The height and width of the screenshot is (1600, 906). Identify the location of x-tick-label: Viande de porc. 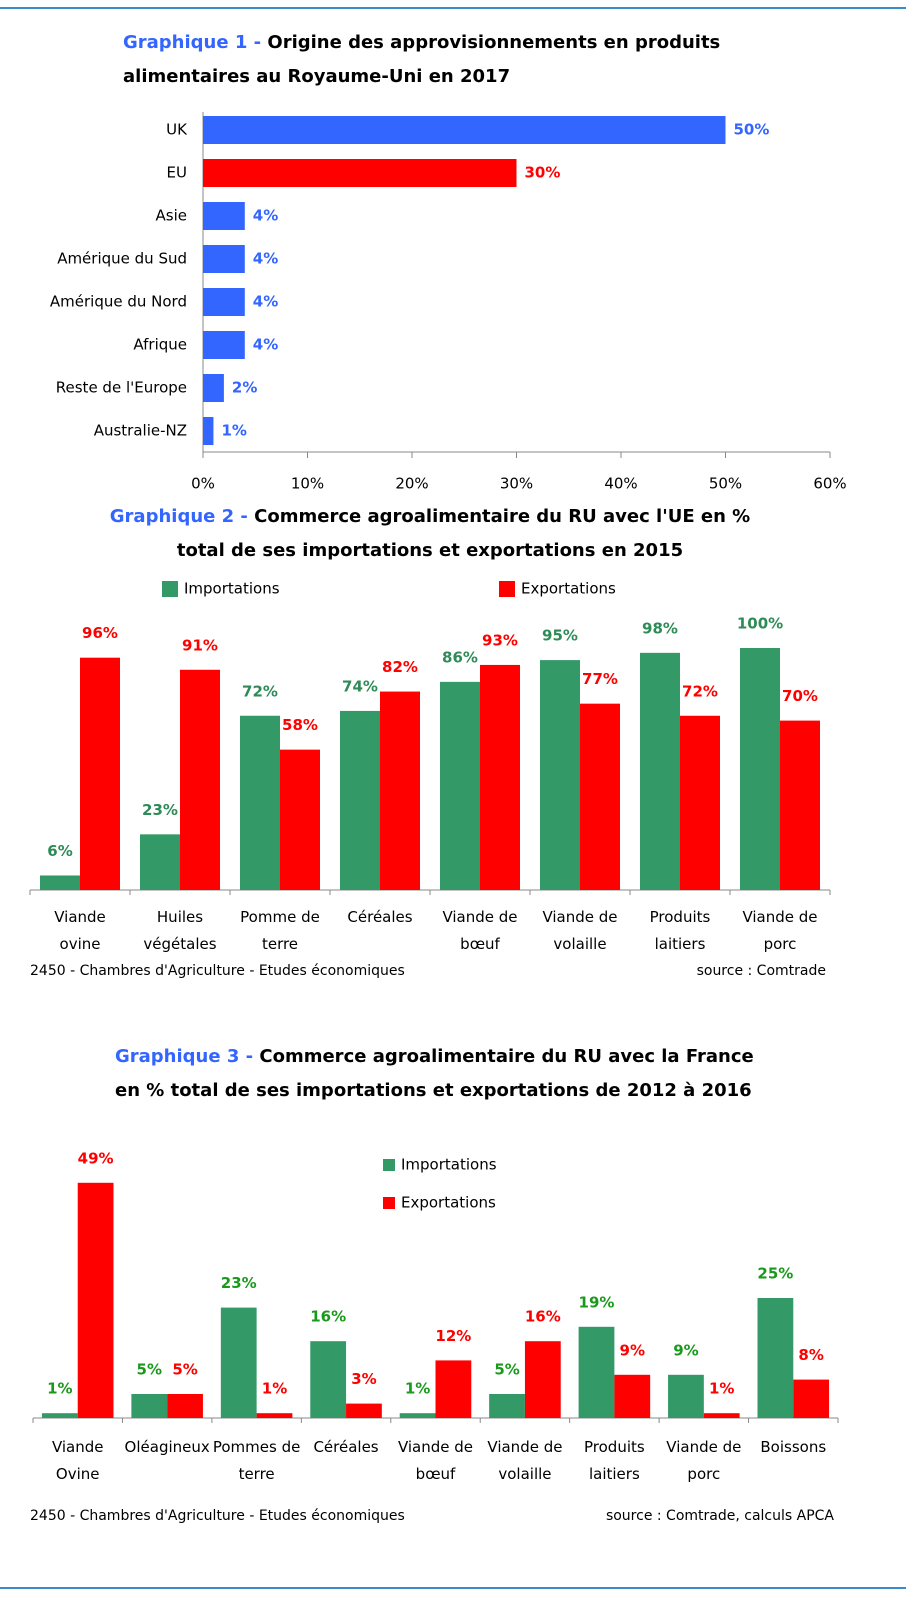
(704, 1460).